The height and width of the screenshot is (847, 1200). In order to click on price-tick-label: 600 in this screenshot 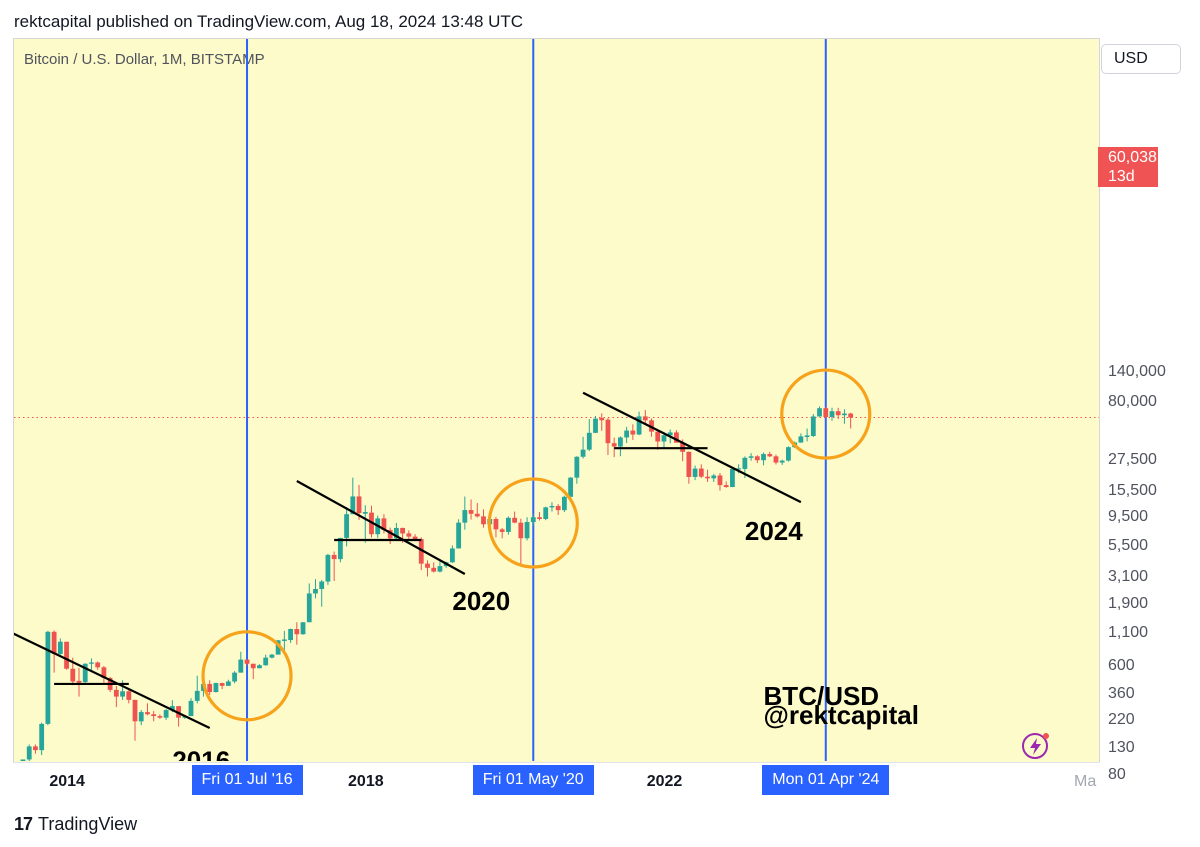, I will do `click(1121, 665)`.